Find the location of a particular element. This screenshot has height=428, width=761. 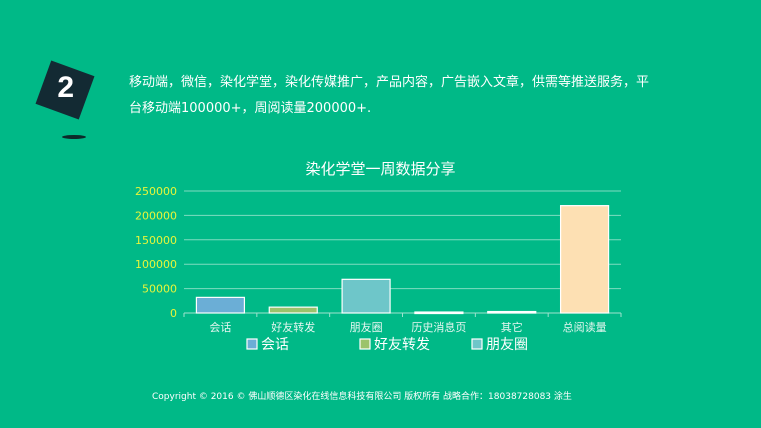

x-tick-label: 好友转发 is located at coordinates (293, 327).